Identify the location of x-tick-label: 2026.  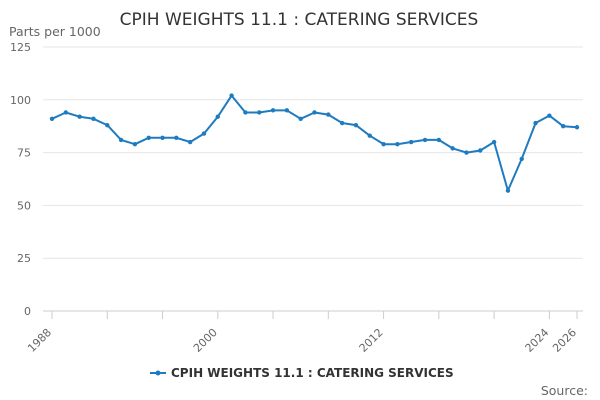
(564, 340).